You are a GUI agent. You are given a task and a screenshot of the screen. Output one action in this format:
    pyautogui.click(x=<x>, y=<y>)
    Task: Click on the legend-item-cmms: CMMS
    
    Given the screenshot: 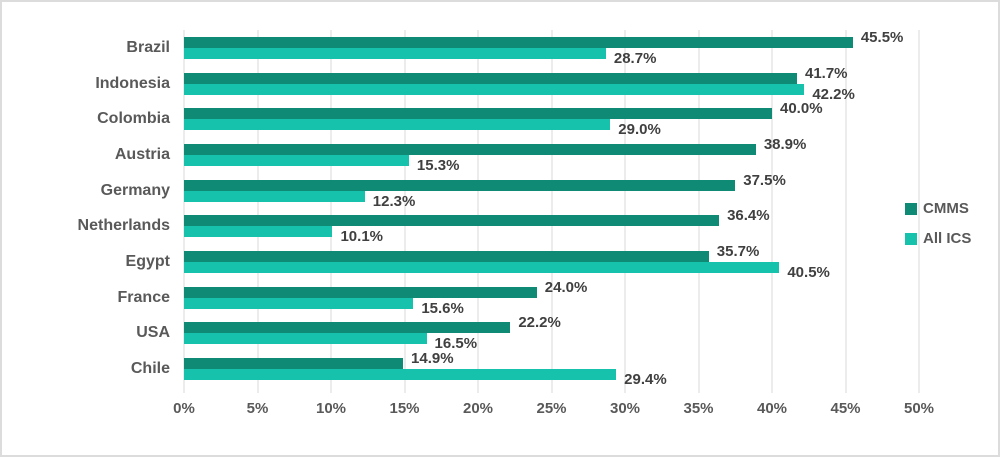 What is the action you would take?
    pyautogui.click(x=938, y=208)
    